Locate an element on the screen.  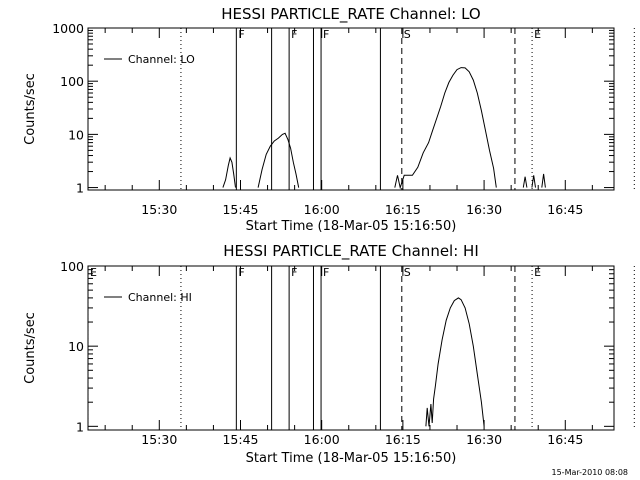
chart-title: HESSI PARTICLE_RATE Channel: HI is located at coordinates (351, 251).